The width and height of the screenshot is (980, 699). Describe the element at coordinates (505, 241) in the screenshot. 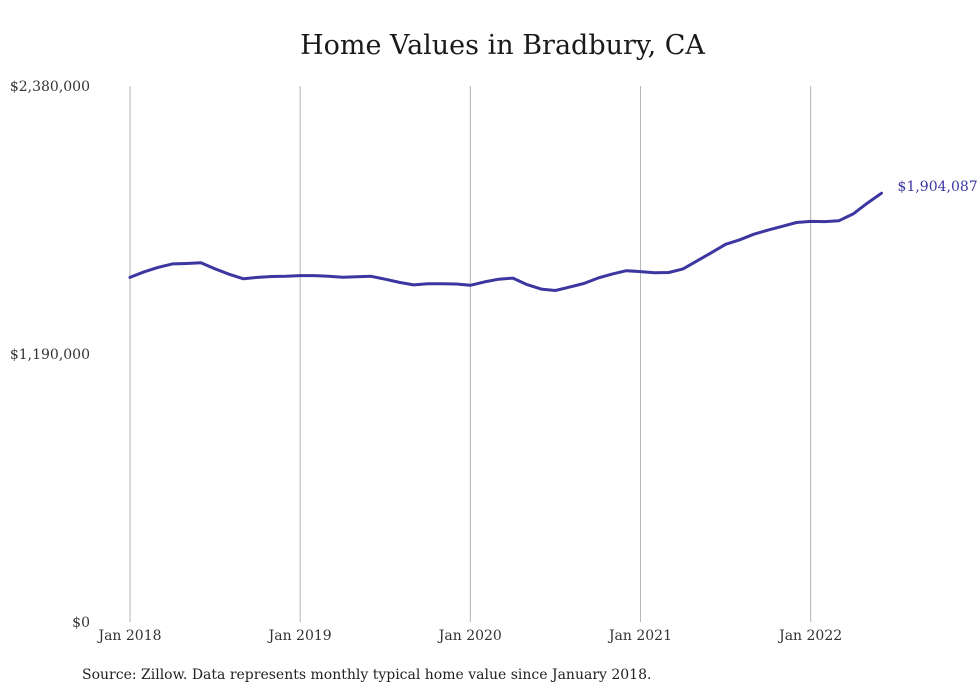

I see `series-line` at that location.